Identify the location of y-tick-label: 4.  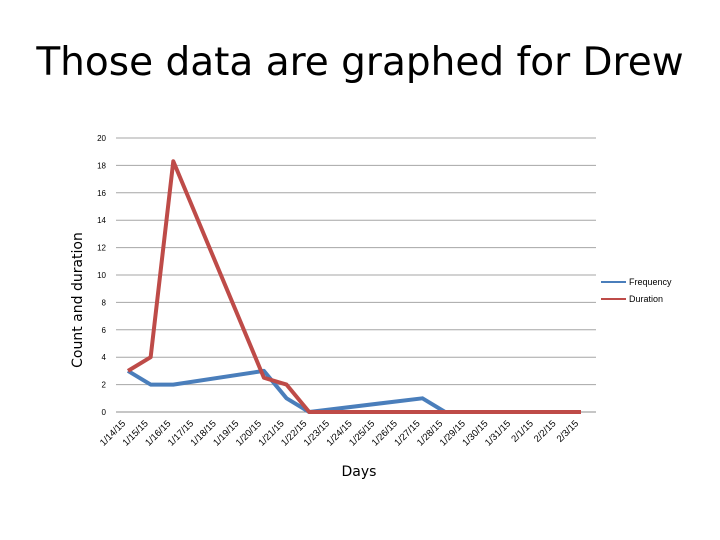
(104, 357).